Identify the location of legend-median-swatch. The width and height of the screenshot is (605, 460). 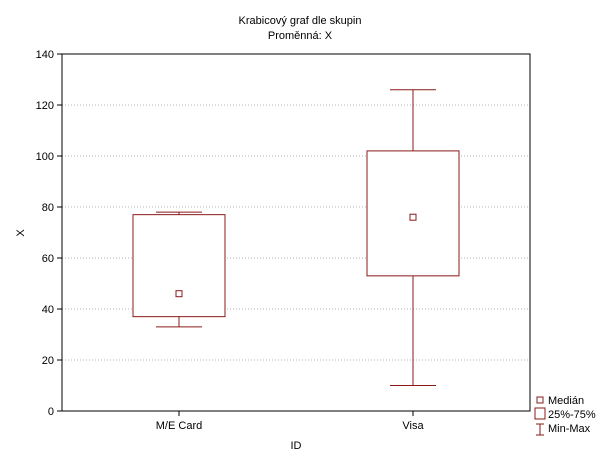
(540, 400).